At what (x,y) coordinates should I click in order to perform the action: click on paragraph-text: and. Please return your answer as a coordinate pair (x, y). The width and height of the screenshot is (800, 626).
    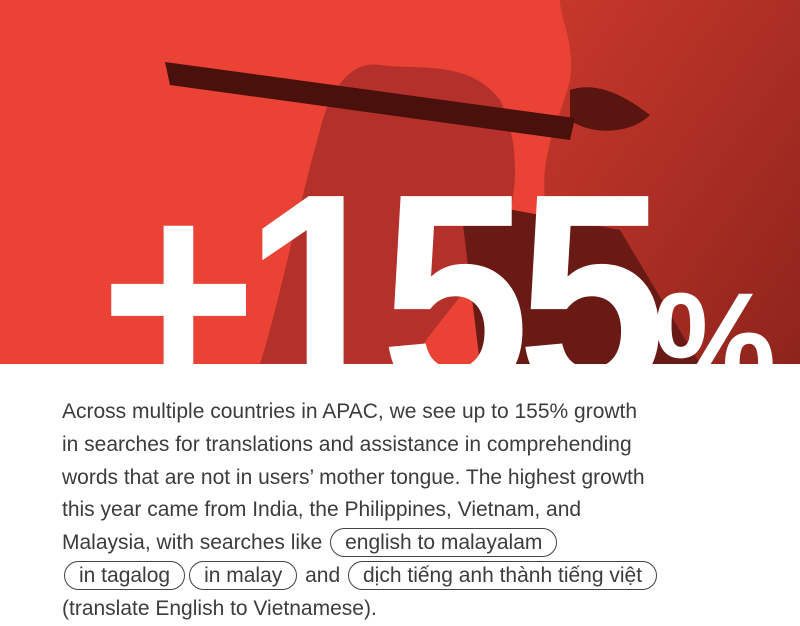
    Looking at the image, I should click on (322, 575).